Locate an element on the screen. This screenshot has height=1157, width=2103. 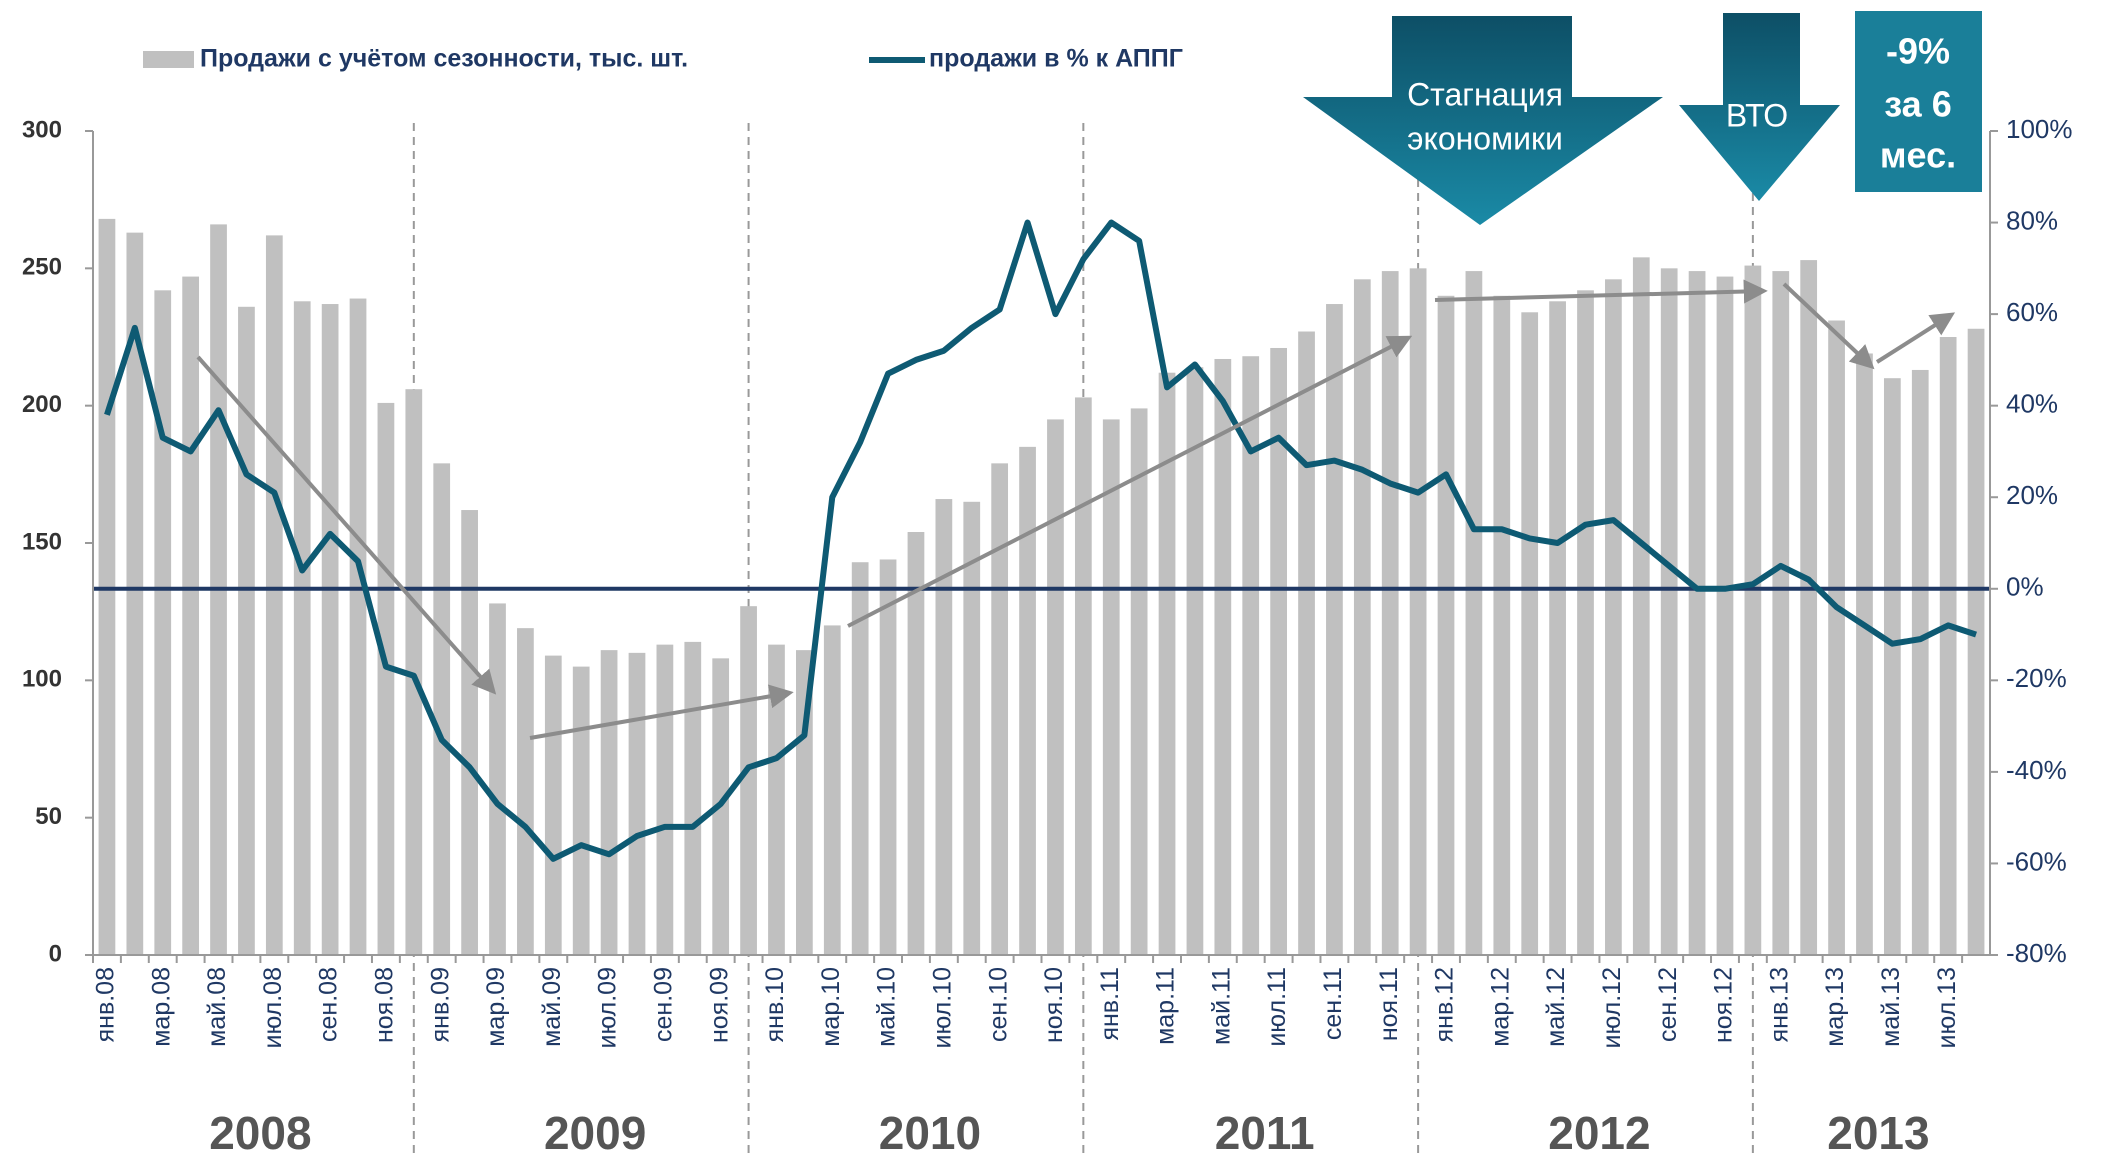
legend-label: продажи в % к АППГ is located at coordinates (1056, 59).